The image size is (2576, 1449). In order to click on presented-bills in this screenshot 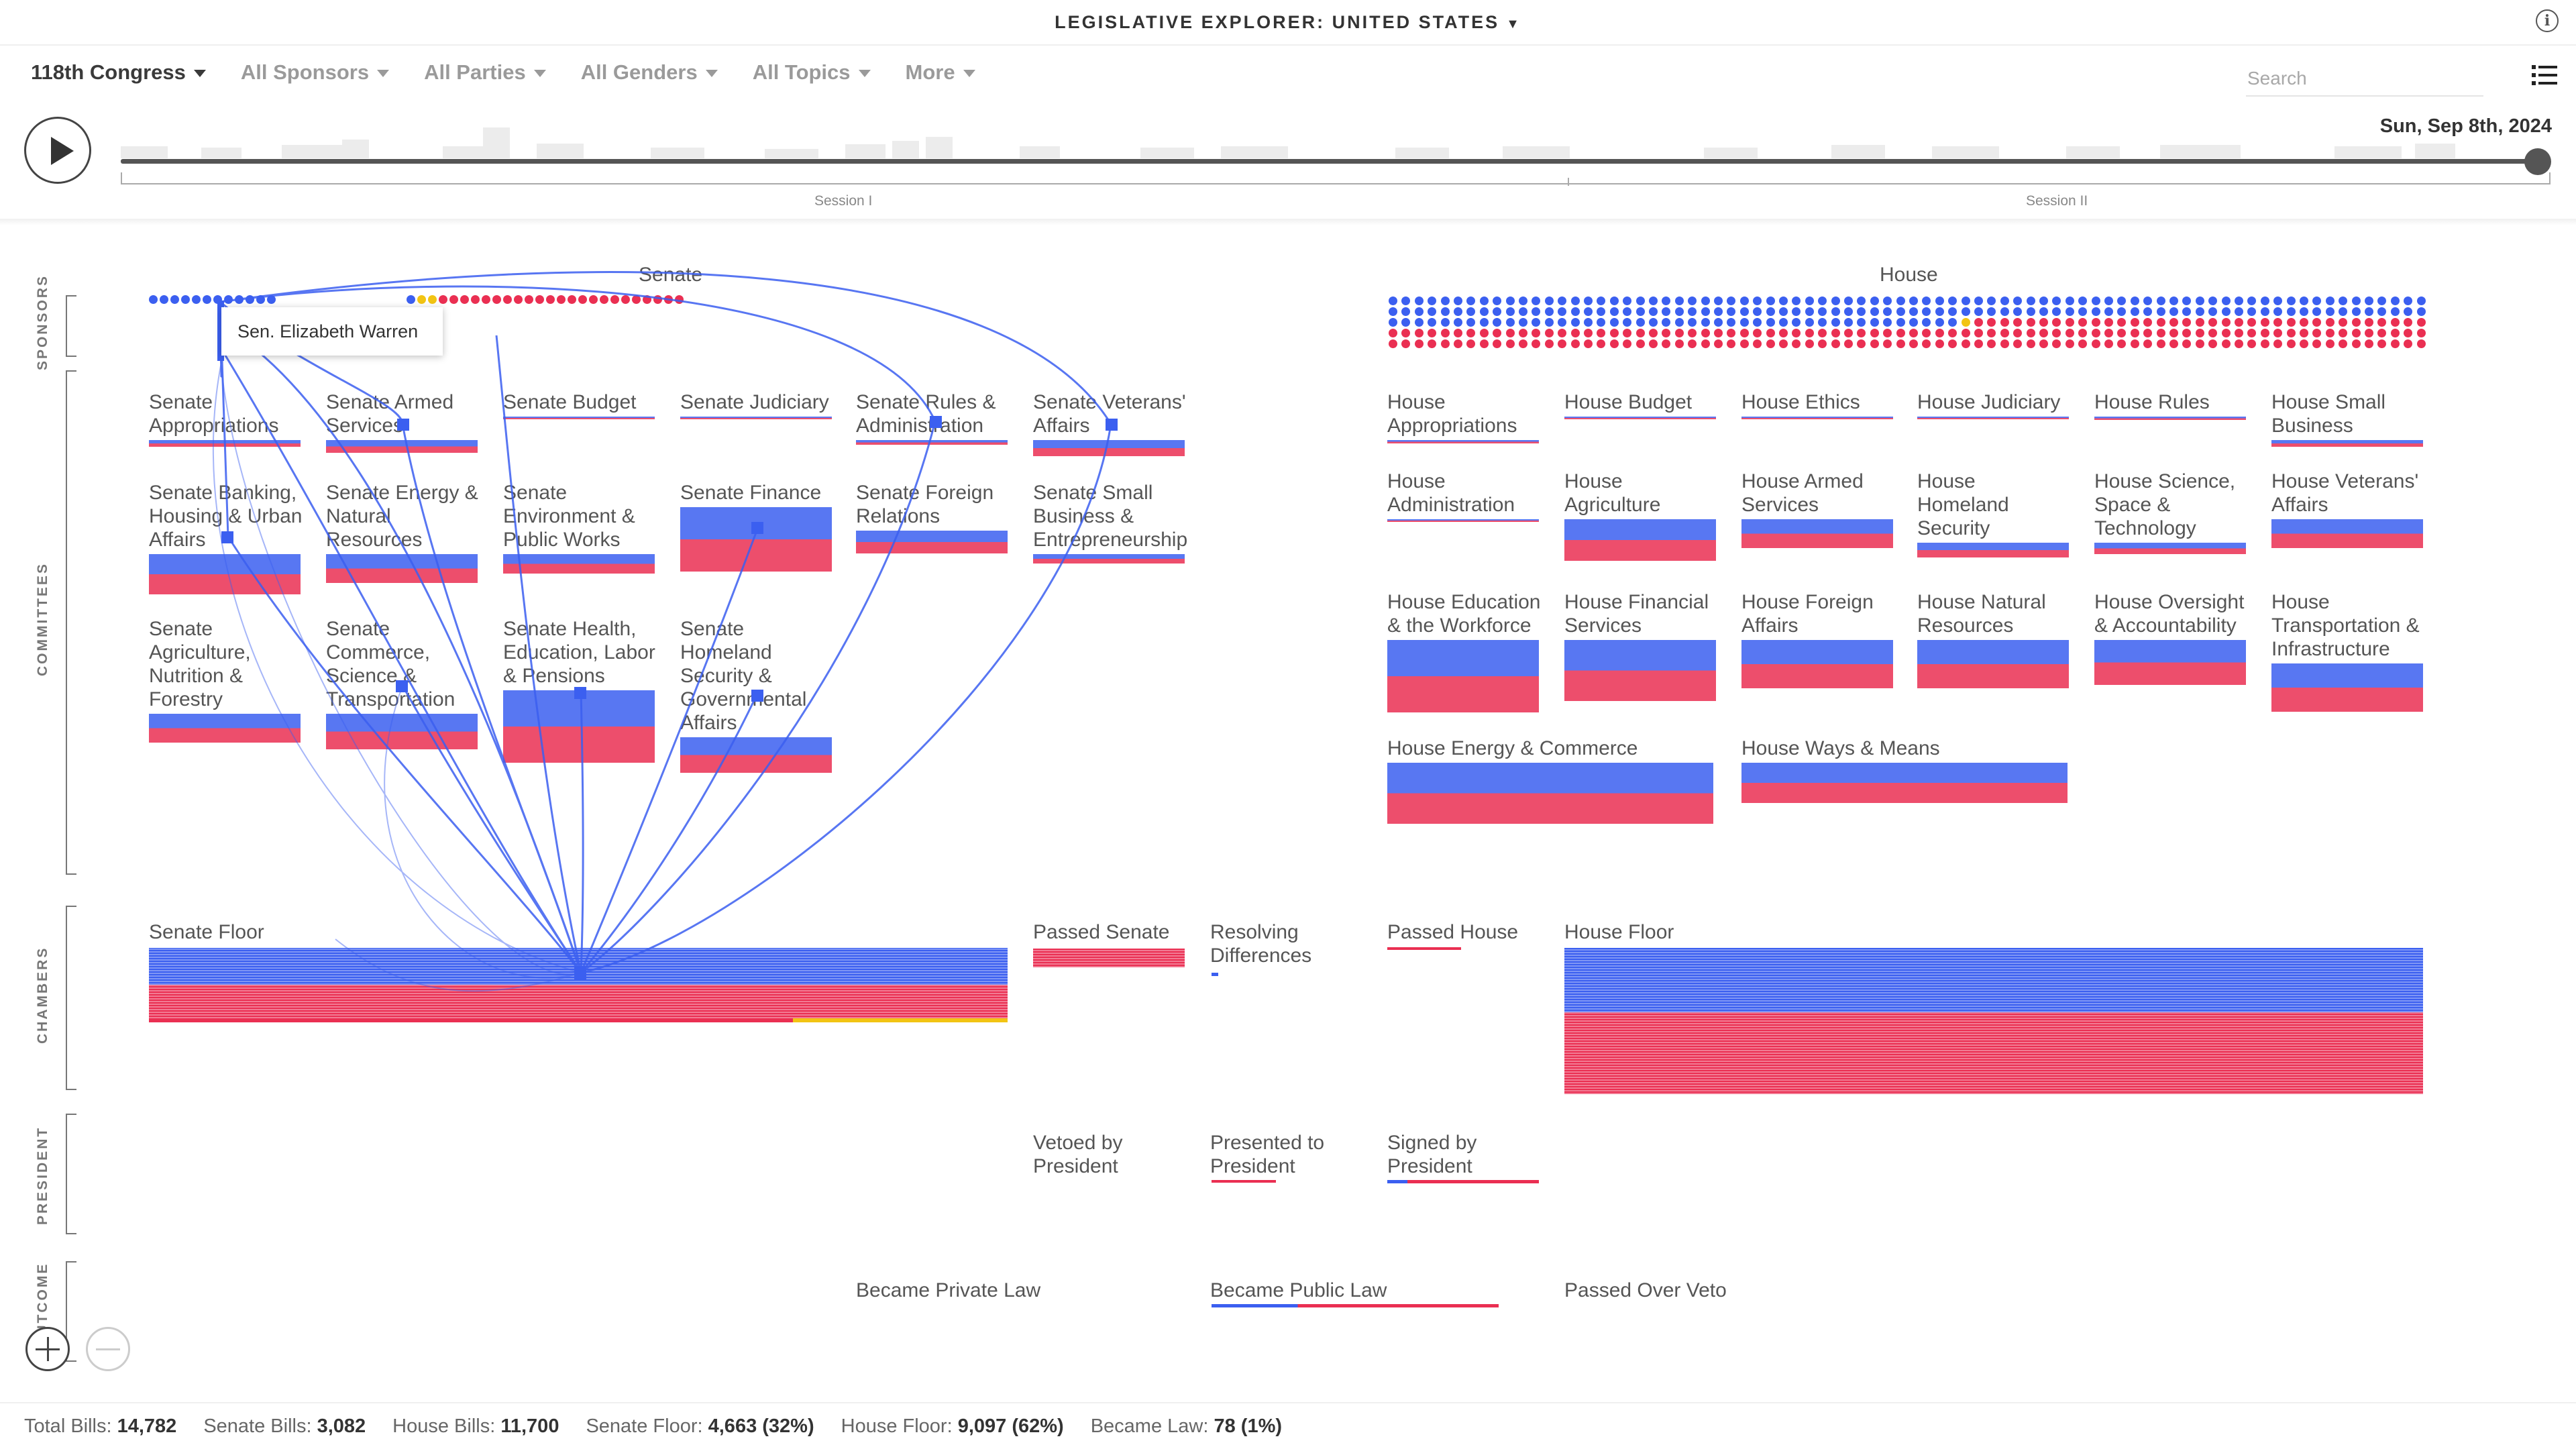, I will do `click(1244, 1181)`.